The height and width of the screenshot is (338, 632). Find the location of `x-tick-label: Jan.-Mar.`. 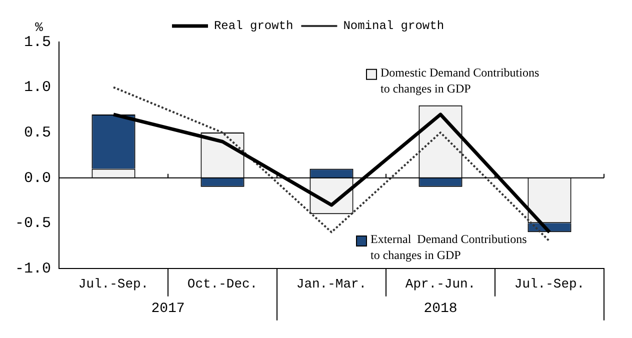

x-tick-label: Jan.-Mar. is located at coordinates (331, 284).